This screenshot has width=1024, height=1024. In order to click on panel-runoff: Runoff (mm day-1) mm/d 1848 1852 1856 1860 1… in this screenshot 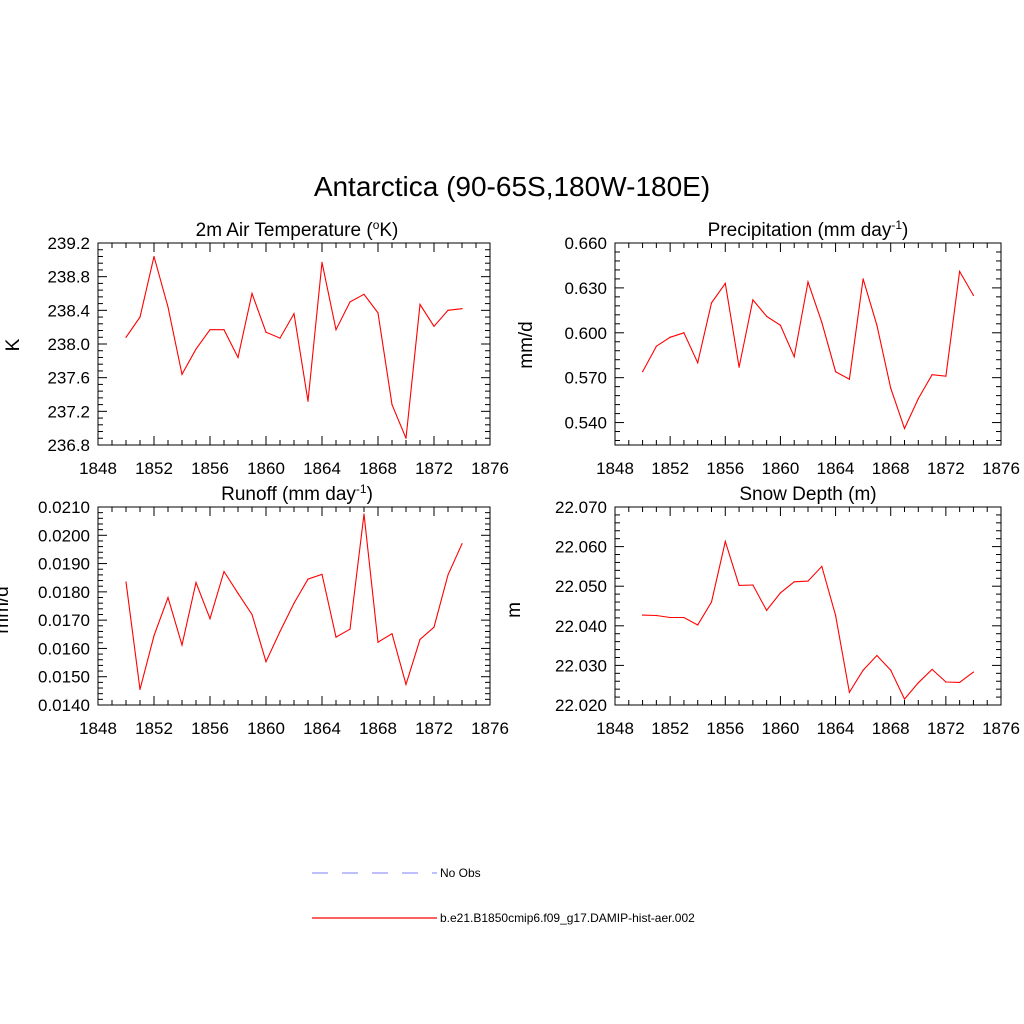, I will do `click(254, 610)`.